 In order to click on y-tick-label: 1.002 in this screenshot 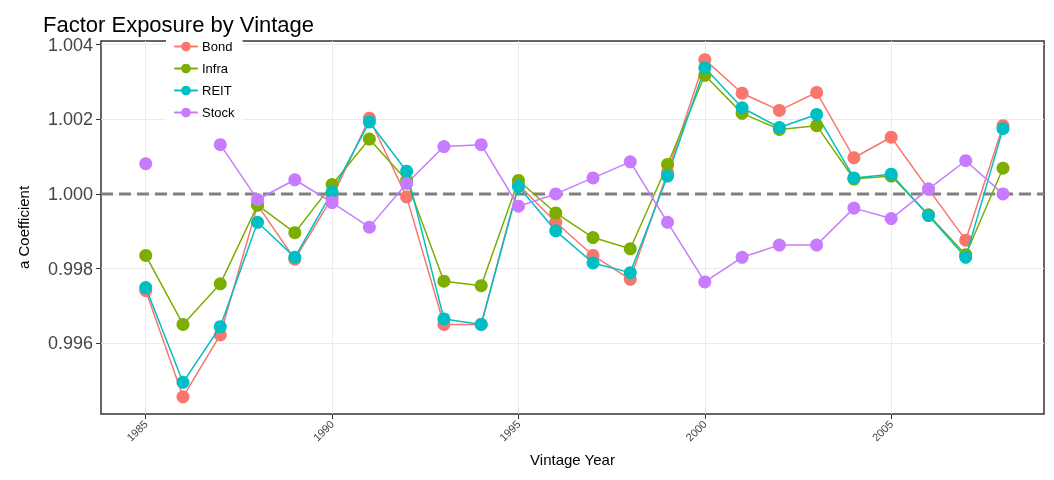, I will do `click(70, 119)`.